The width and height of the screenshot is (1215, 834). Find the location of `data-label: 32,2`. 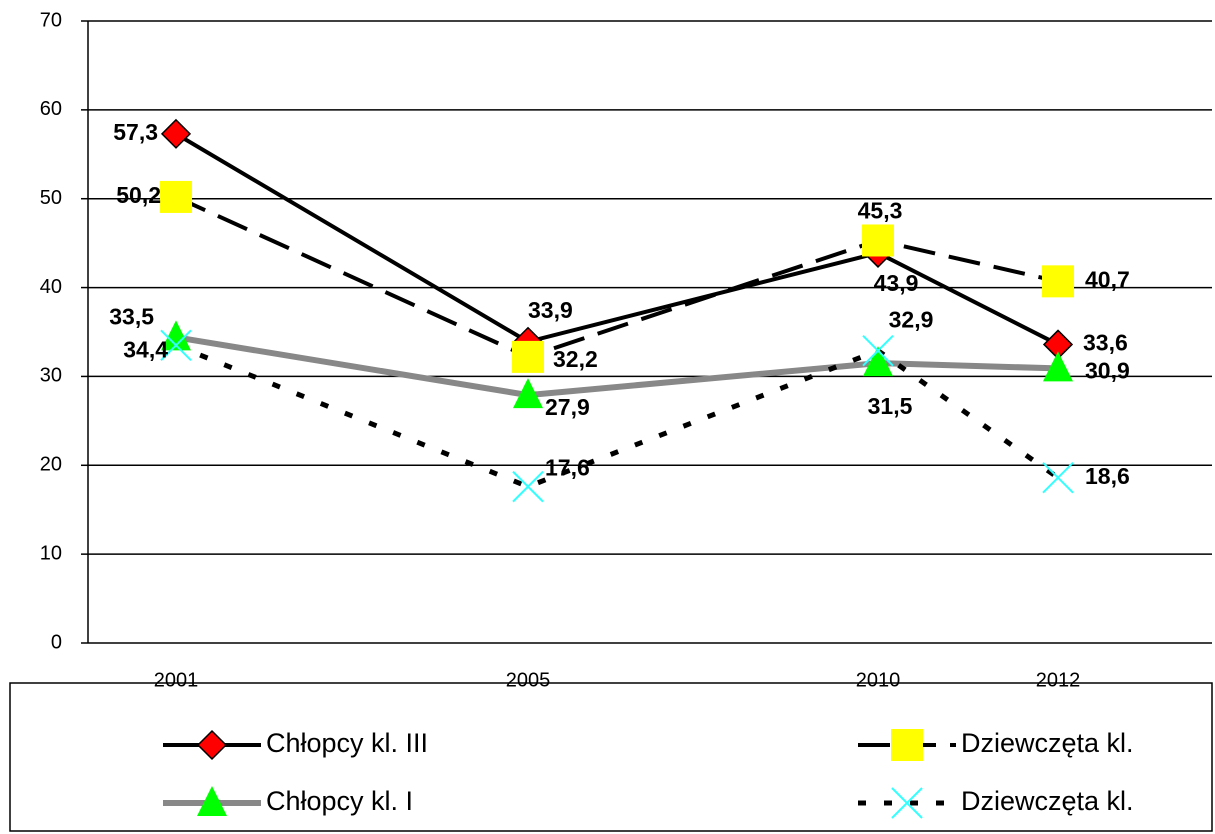

data-label: 32,2 is located at coordinates (575, 359).